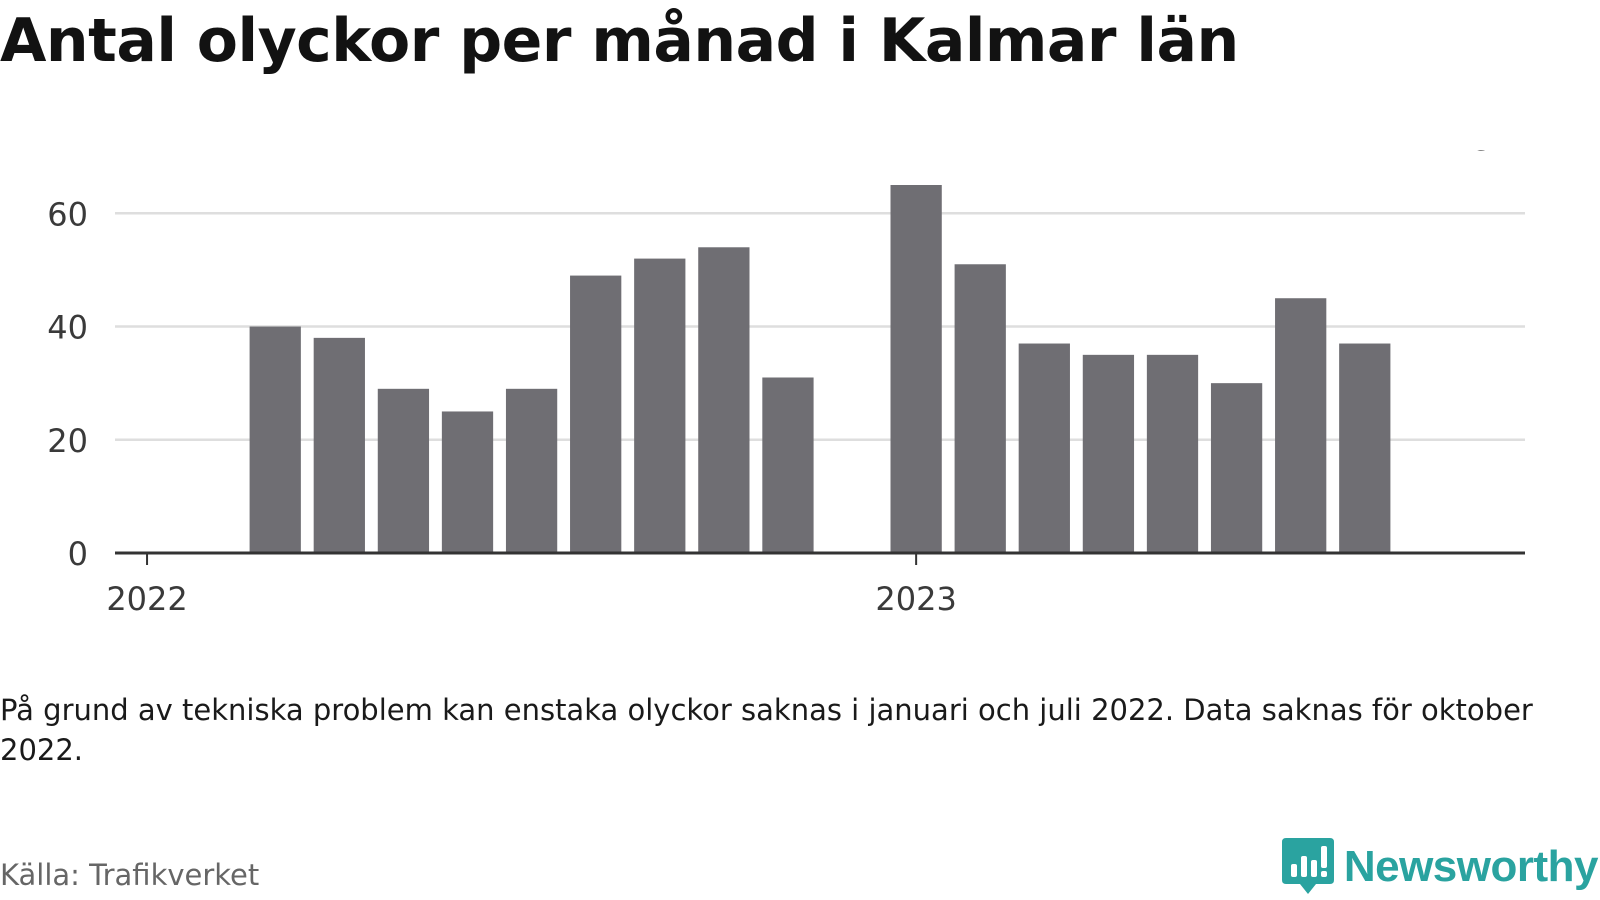 This screenshot has width=1600, height=900. What do you see at coordinates (146, 599) in the screenshot?
I see `x-tick-label: 2022` at bounding box center [146, 599].